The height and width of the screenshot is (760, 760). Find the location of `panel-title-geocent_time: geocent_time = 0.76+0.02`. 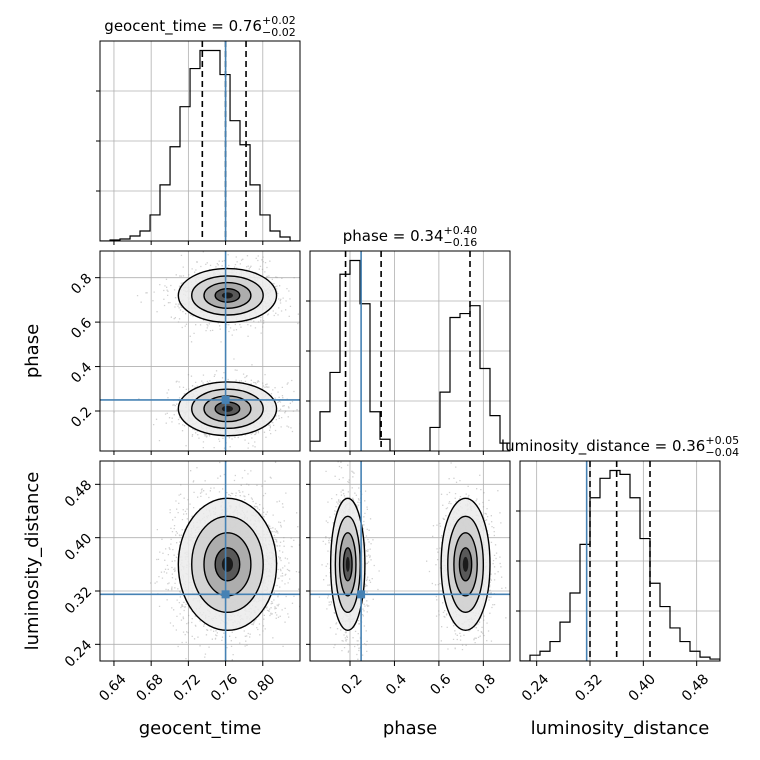

panel-title-geocent_time: geocent_time = 0.76+0.02 is located at coordinates (199, 25).